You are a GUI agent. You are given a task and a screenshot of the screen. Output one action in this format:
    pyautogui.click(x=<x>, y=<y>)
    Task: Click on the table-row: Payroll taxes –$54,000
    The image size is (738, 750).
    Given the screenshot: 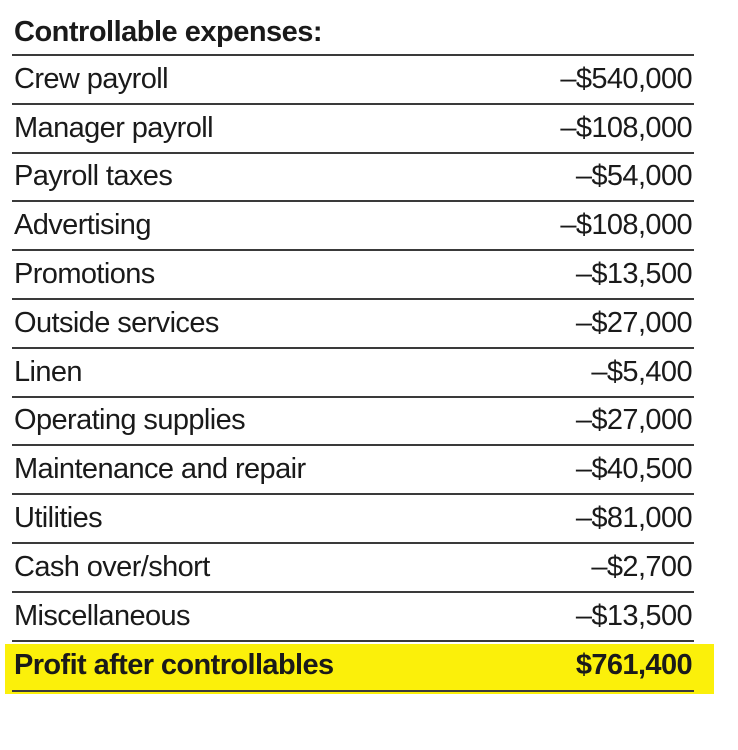 What is the action you would take?
    pyautogui.click(x=353, y=178)
    